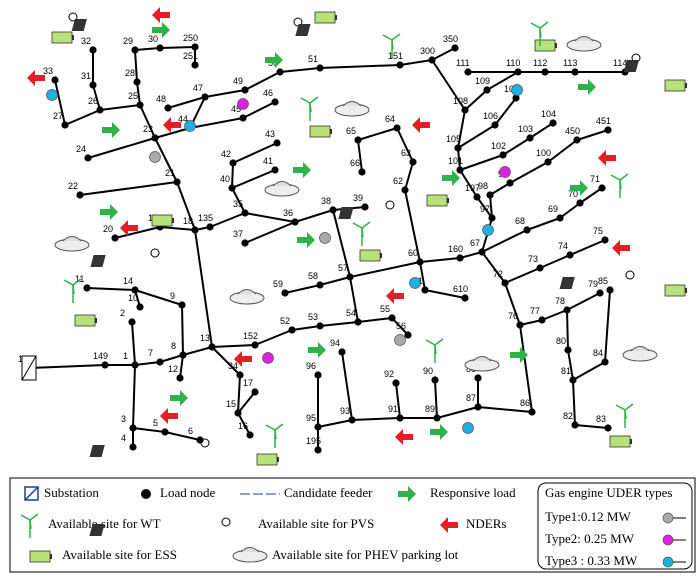 This screenshot has width=698, height=577. What do you see at coordinates (148, 129) in the screenshot?
I see `node-label: 23` at bounding box center [148, 129].